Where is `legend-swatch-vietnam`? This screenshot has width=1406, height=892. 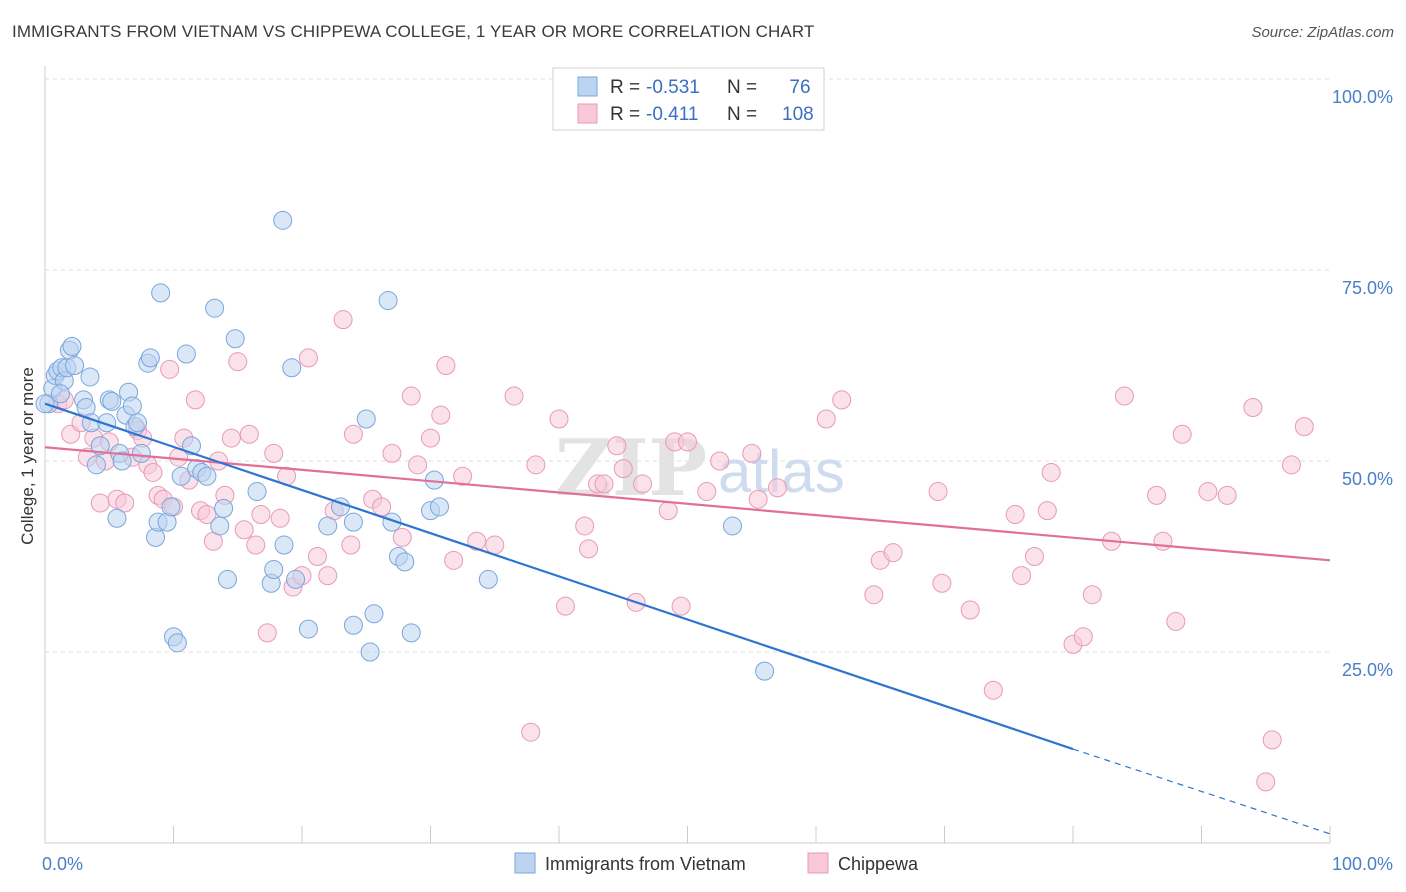 legend-swatch-vietnam is located at coordinates (587, 86).